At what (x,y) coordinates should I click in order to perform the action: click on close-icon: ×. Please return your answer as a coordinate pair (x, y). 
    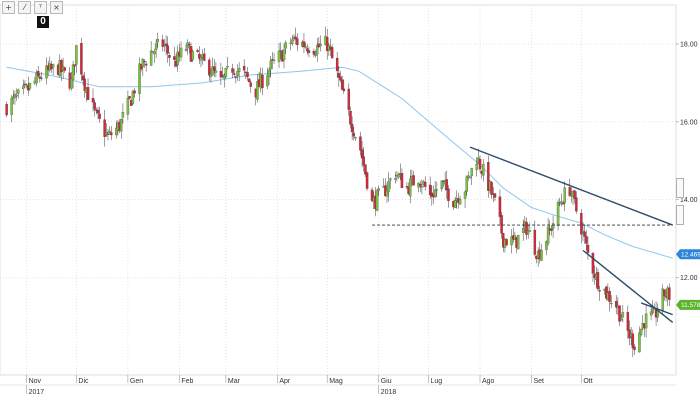
    Looking at the image, I should click on (56, 7).